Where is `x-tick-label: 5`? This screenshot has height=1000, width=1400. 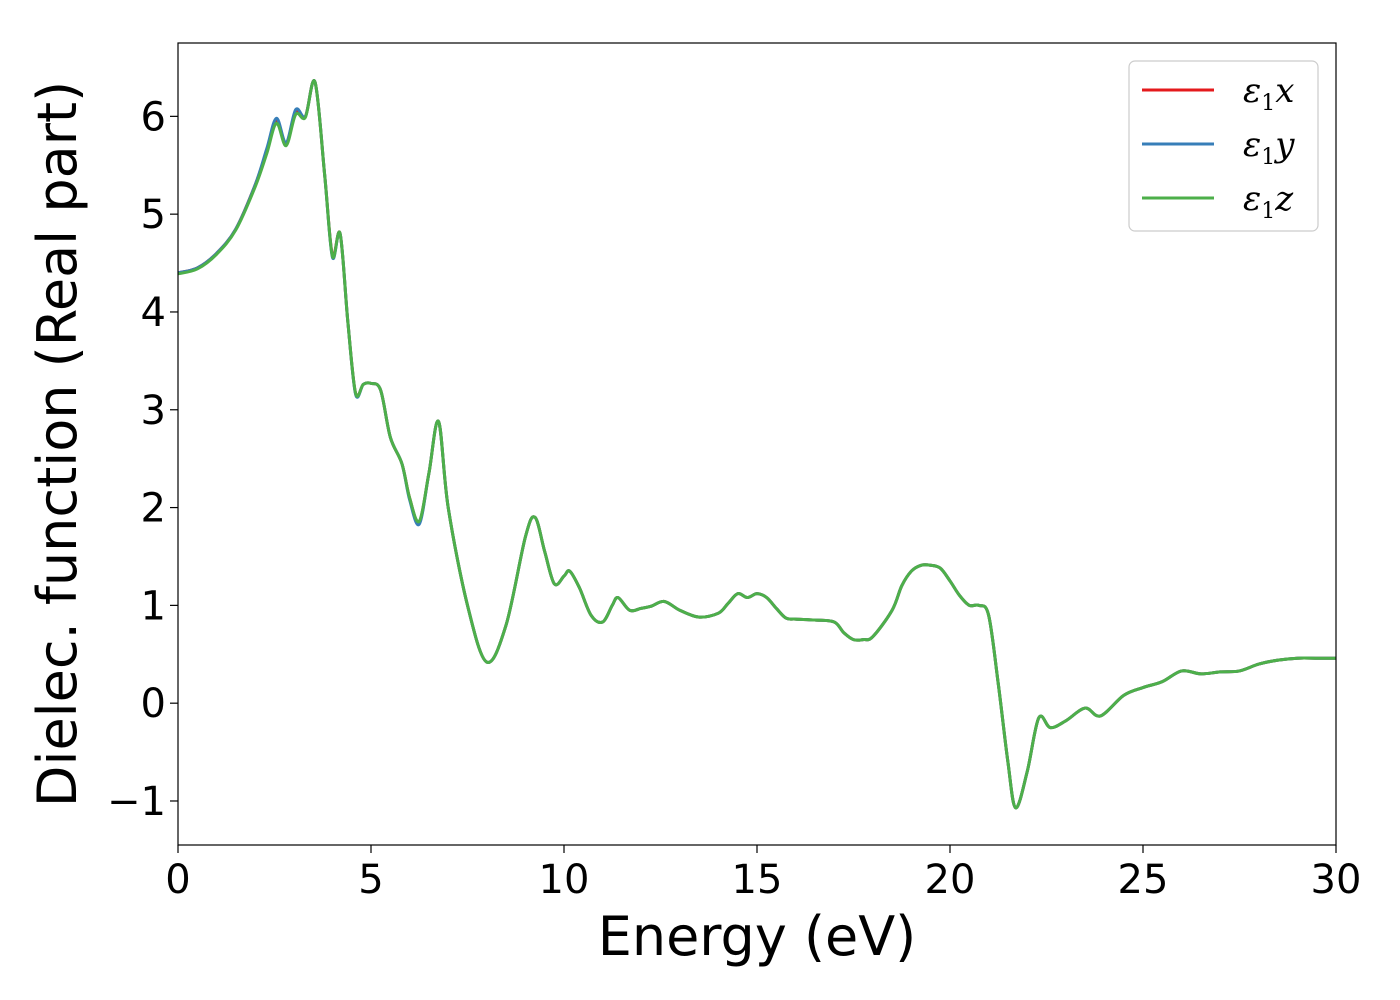 x-tick-label: 5 is located at coordinates (370, 880).